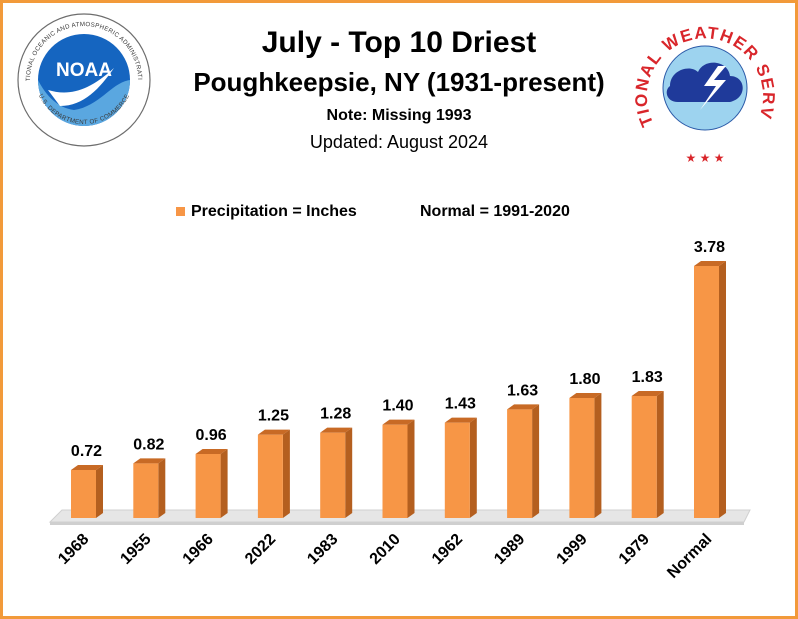 The height and width of the screenshot is (619, 798). Describe the element at coordinates (322, 549) in the screenshot. I see `x-tick-label: 1983` at that location.